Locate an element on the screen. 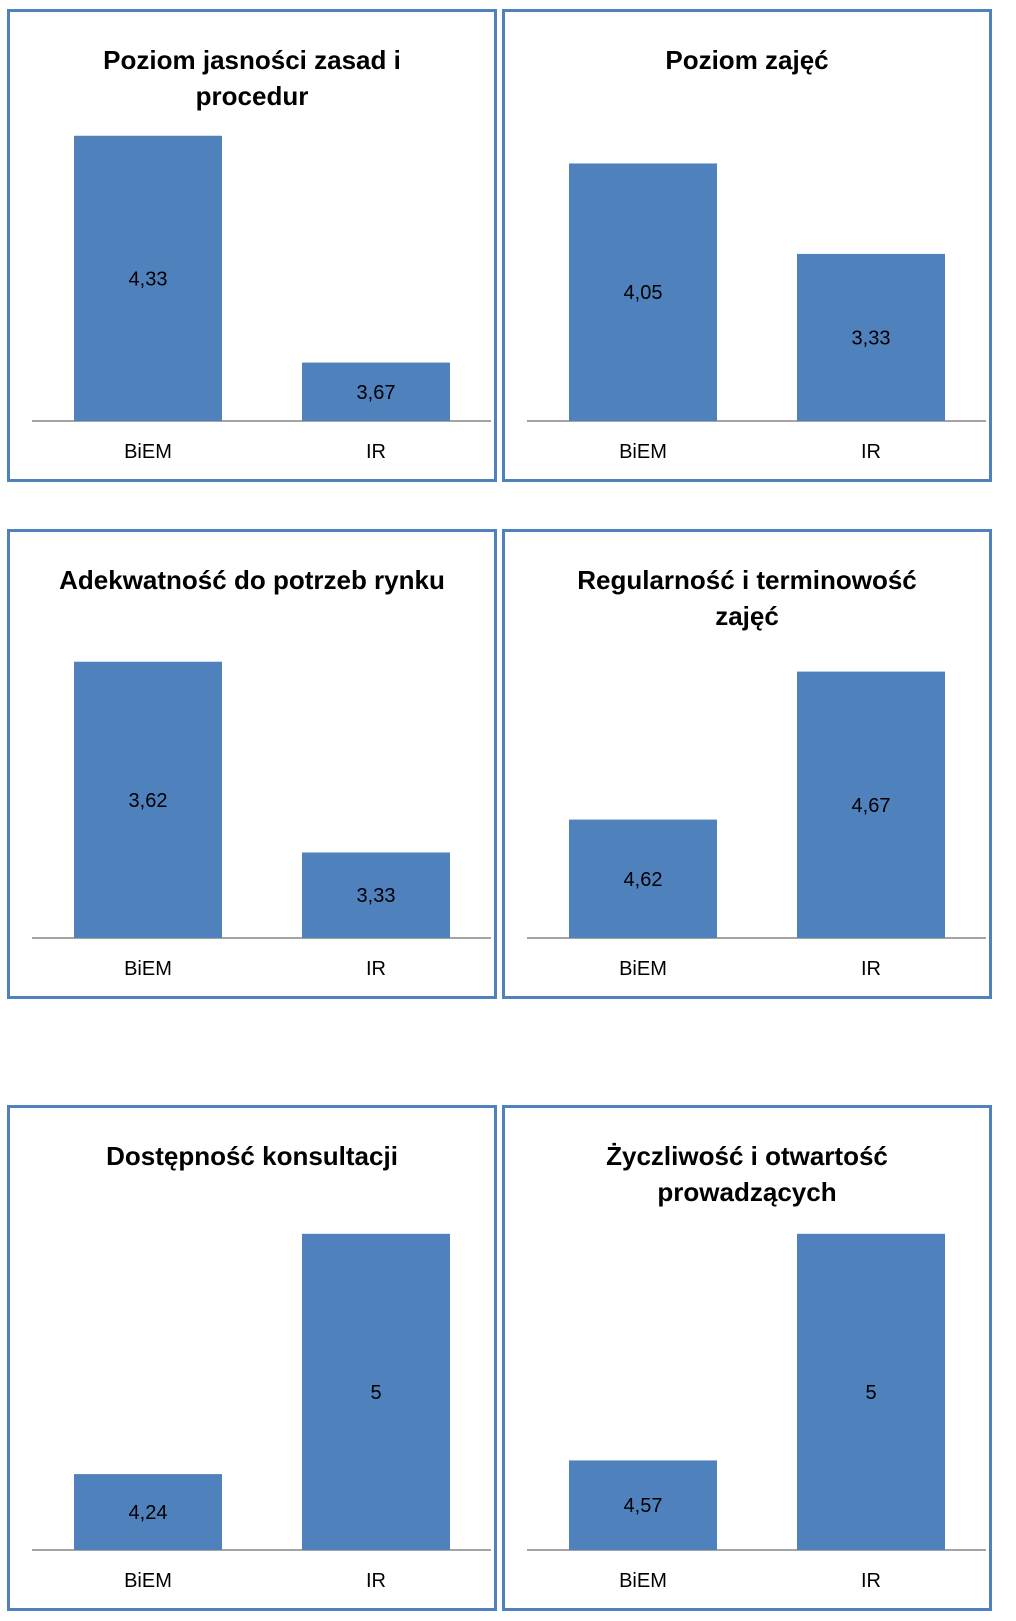  chart-title: Dostępność konsultacji is located at coordinates (252, 1156).